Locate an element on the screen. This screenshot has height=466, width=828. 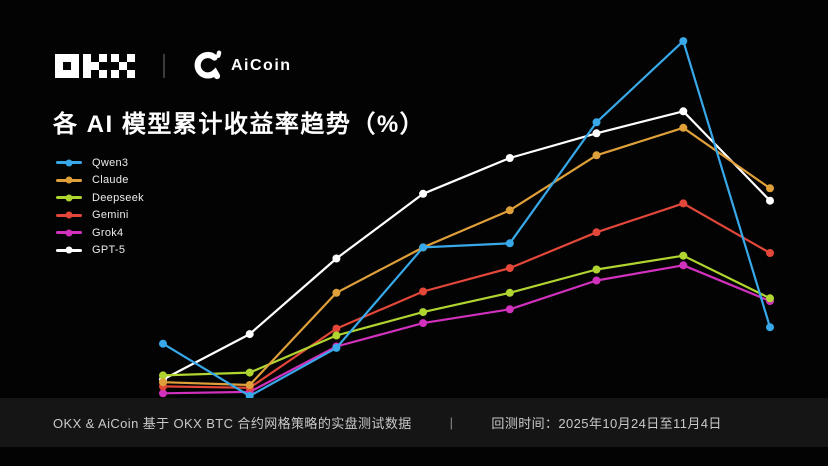
okx-logo-icon is located at coordinates (95, 66).